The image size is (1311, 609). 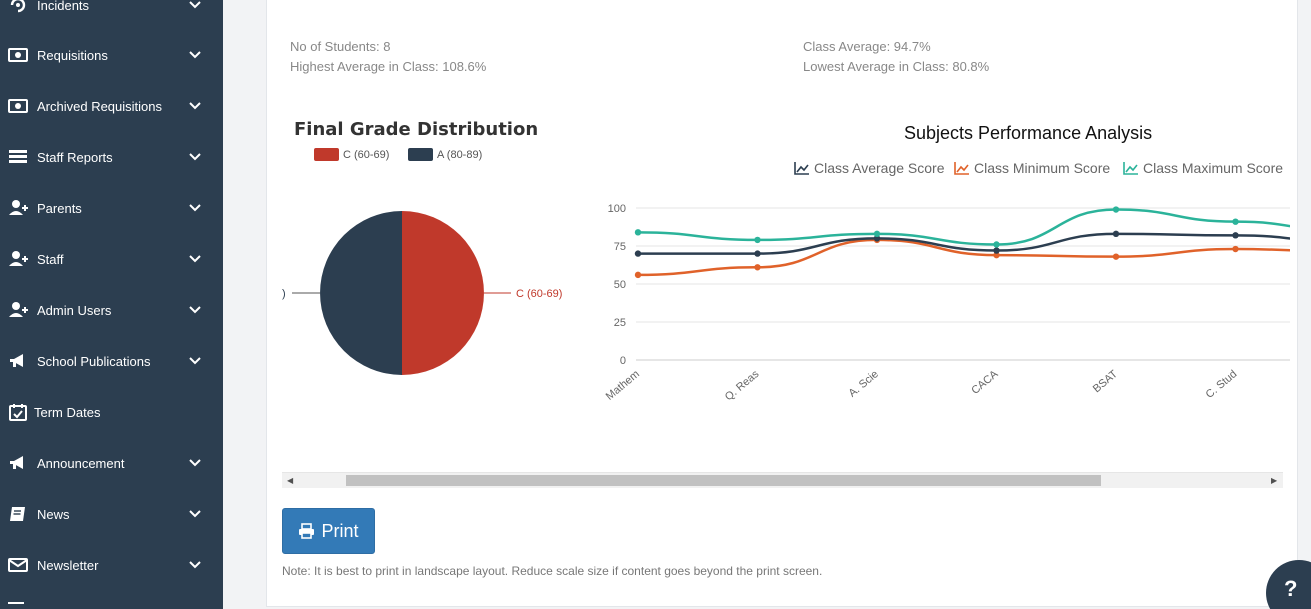 I want to click on x-tick-label: Mathem, so click(x=623, y=385).